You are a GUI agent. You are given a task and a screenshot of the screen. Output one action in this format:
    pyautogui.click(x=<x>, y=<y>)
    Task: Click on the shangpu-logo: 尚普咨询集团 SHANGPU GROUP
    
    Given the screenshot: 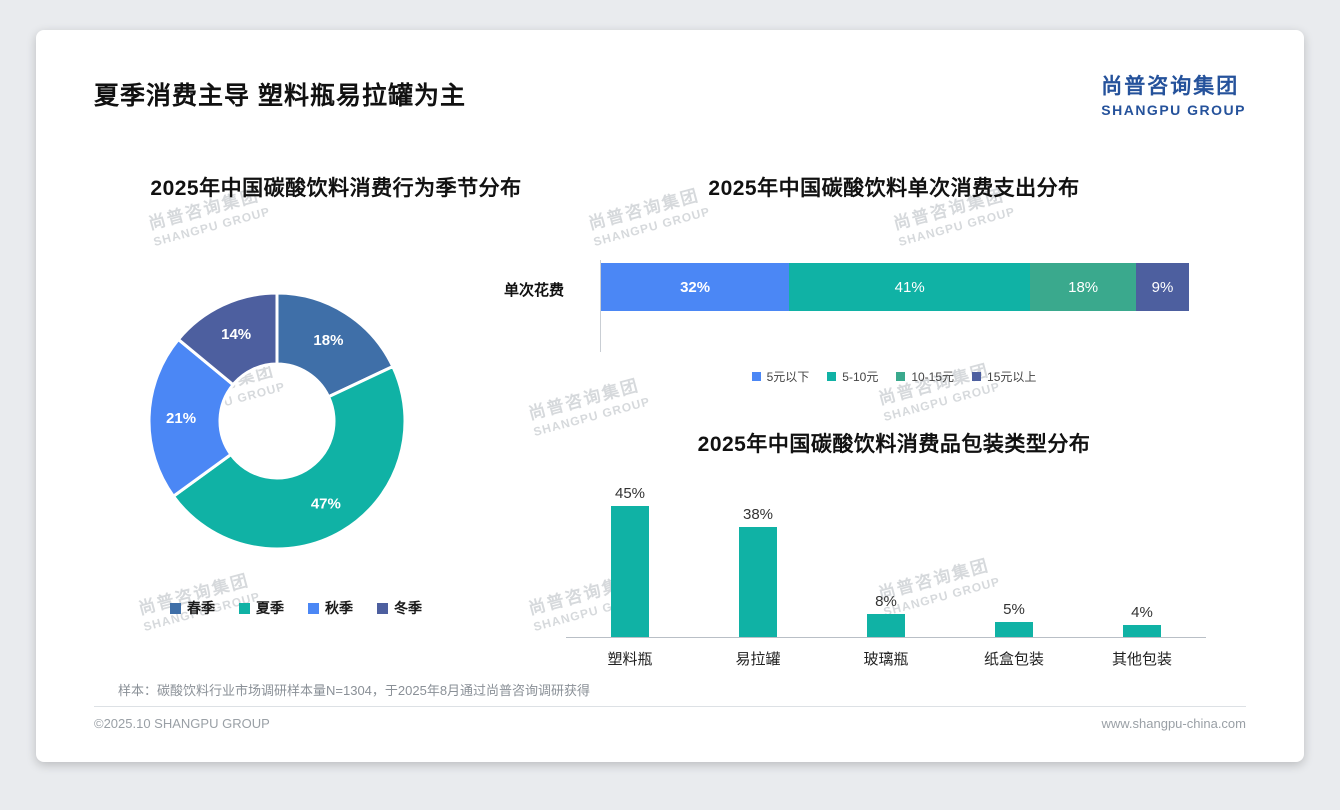 What is the action you would take?
    pyautogui.click(x=1173, y=94)
    